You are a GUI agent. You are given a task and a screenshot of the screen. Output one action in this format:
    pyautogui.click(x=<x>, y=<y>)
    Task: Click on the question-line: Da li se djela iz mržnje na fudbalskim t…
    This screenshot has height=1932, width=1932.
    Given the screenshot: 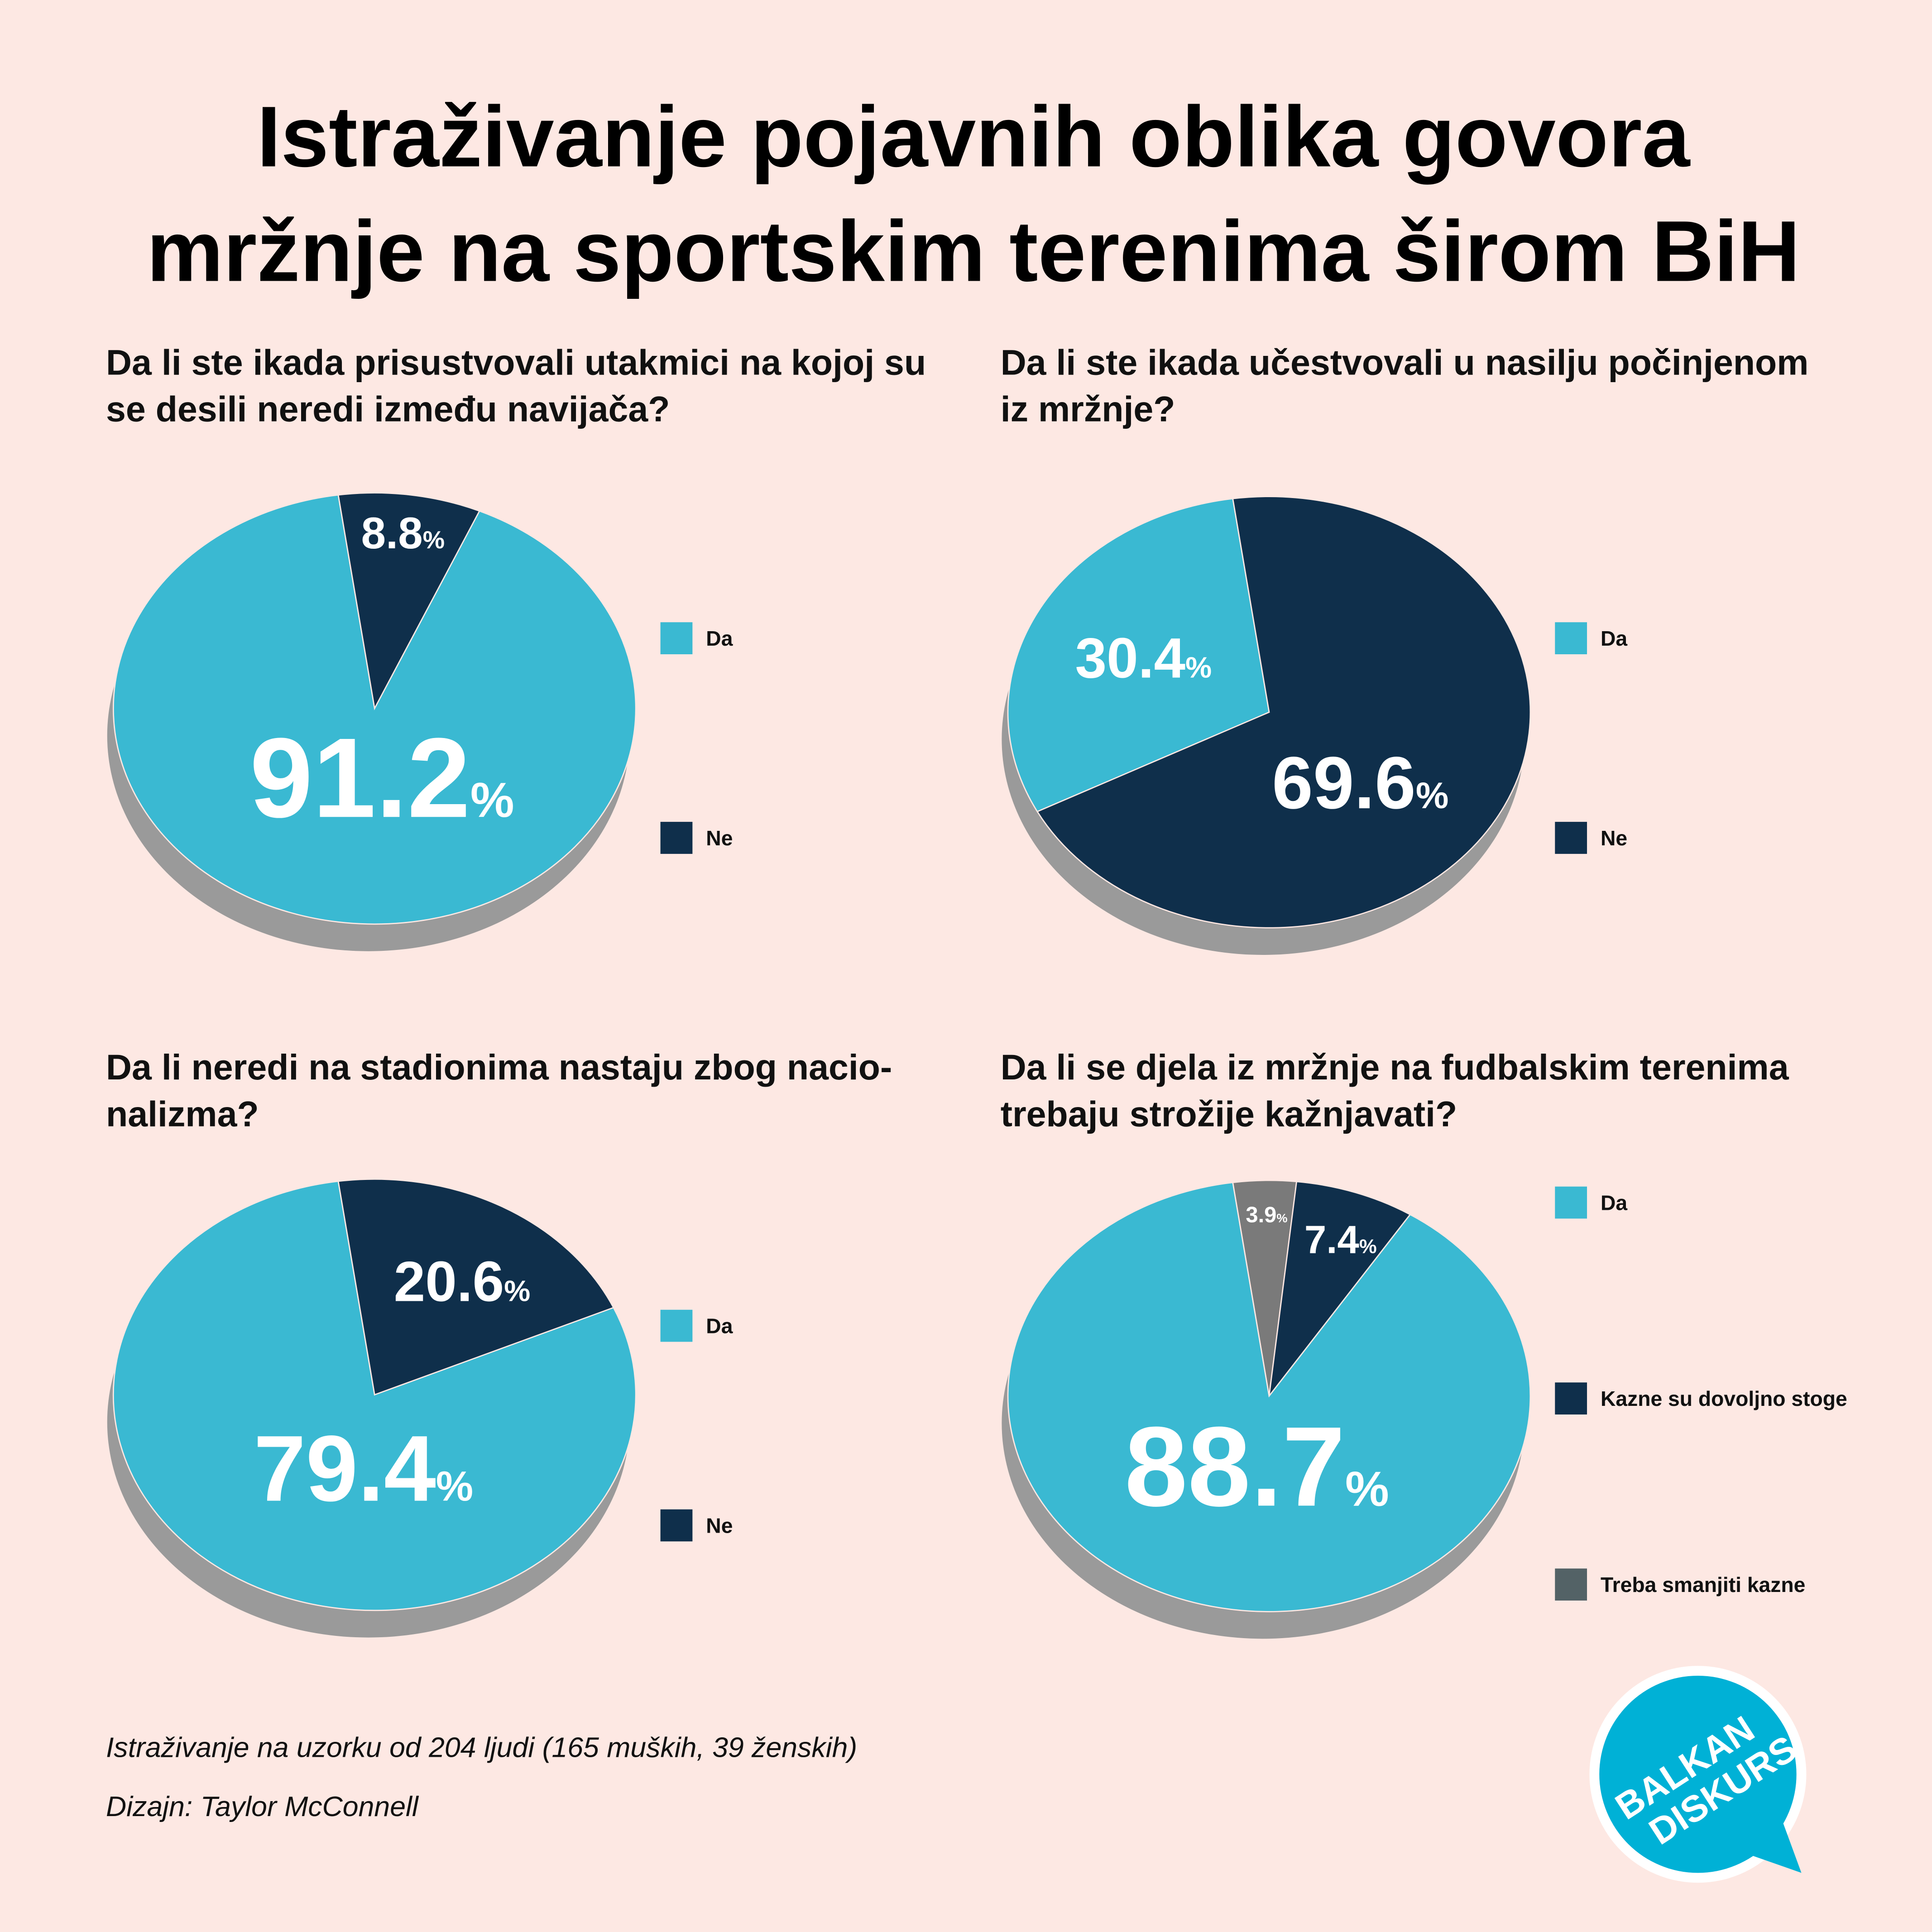 What is the action you would take?
    pyautogui.click(x=1395, y=1067)
    